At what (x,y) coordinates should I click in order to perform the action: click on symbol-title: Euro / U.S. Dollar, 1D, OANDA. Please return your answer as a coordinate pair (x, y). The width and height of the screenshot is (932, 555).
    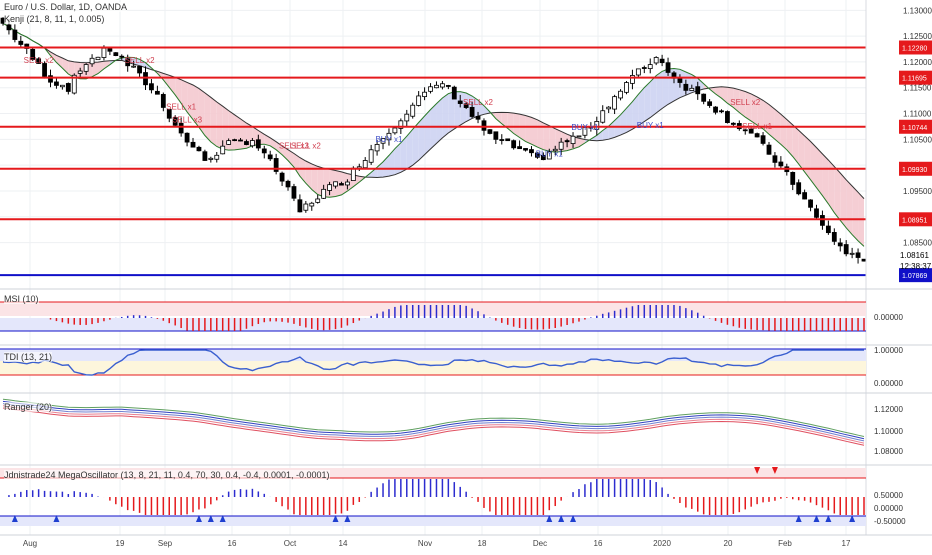
    Looking at the image, I should click on (66, 7).